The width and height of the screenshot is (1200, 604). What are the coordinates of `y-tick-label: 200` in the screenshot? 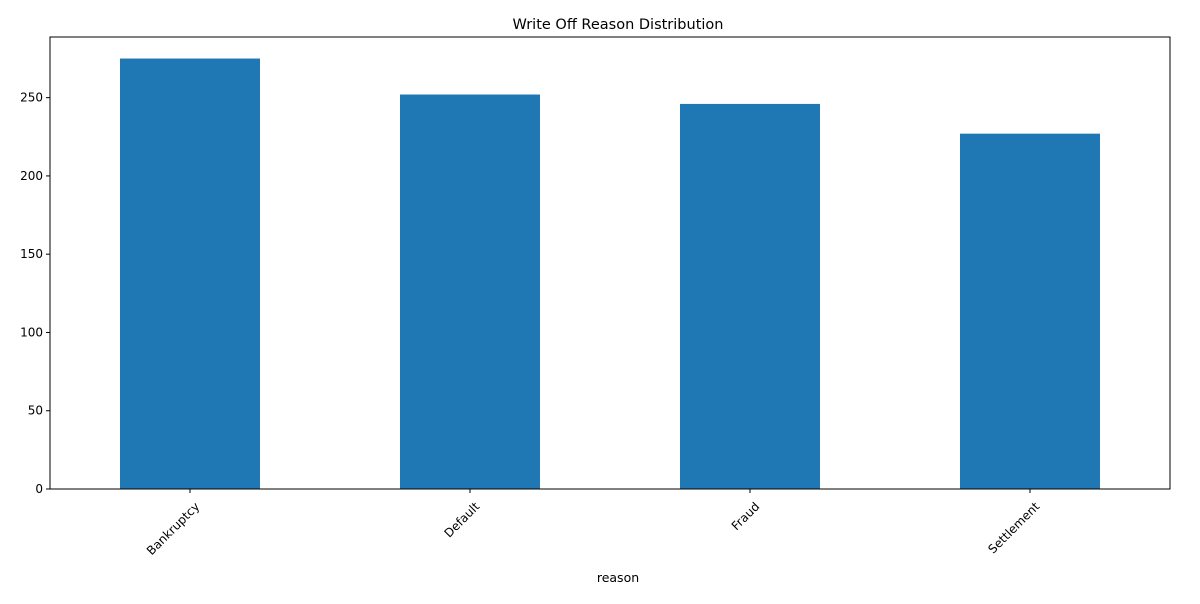 It's located at (31, 176).